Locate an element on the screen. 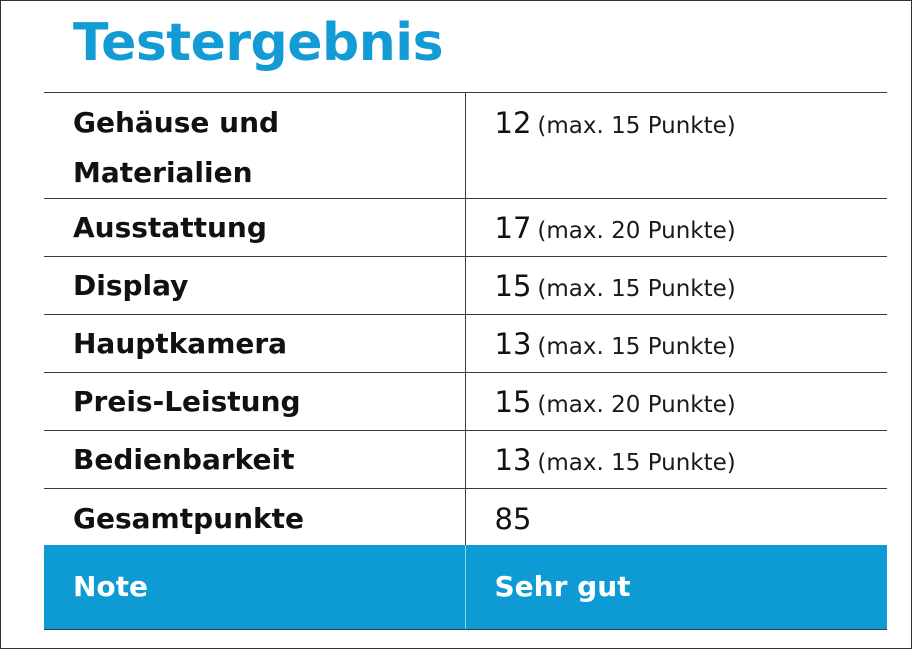 This screenshot has height=652, width=915. score-cell: 12 (max. 15 Punkte) is located at coordinates (676, 145).